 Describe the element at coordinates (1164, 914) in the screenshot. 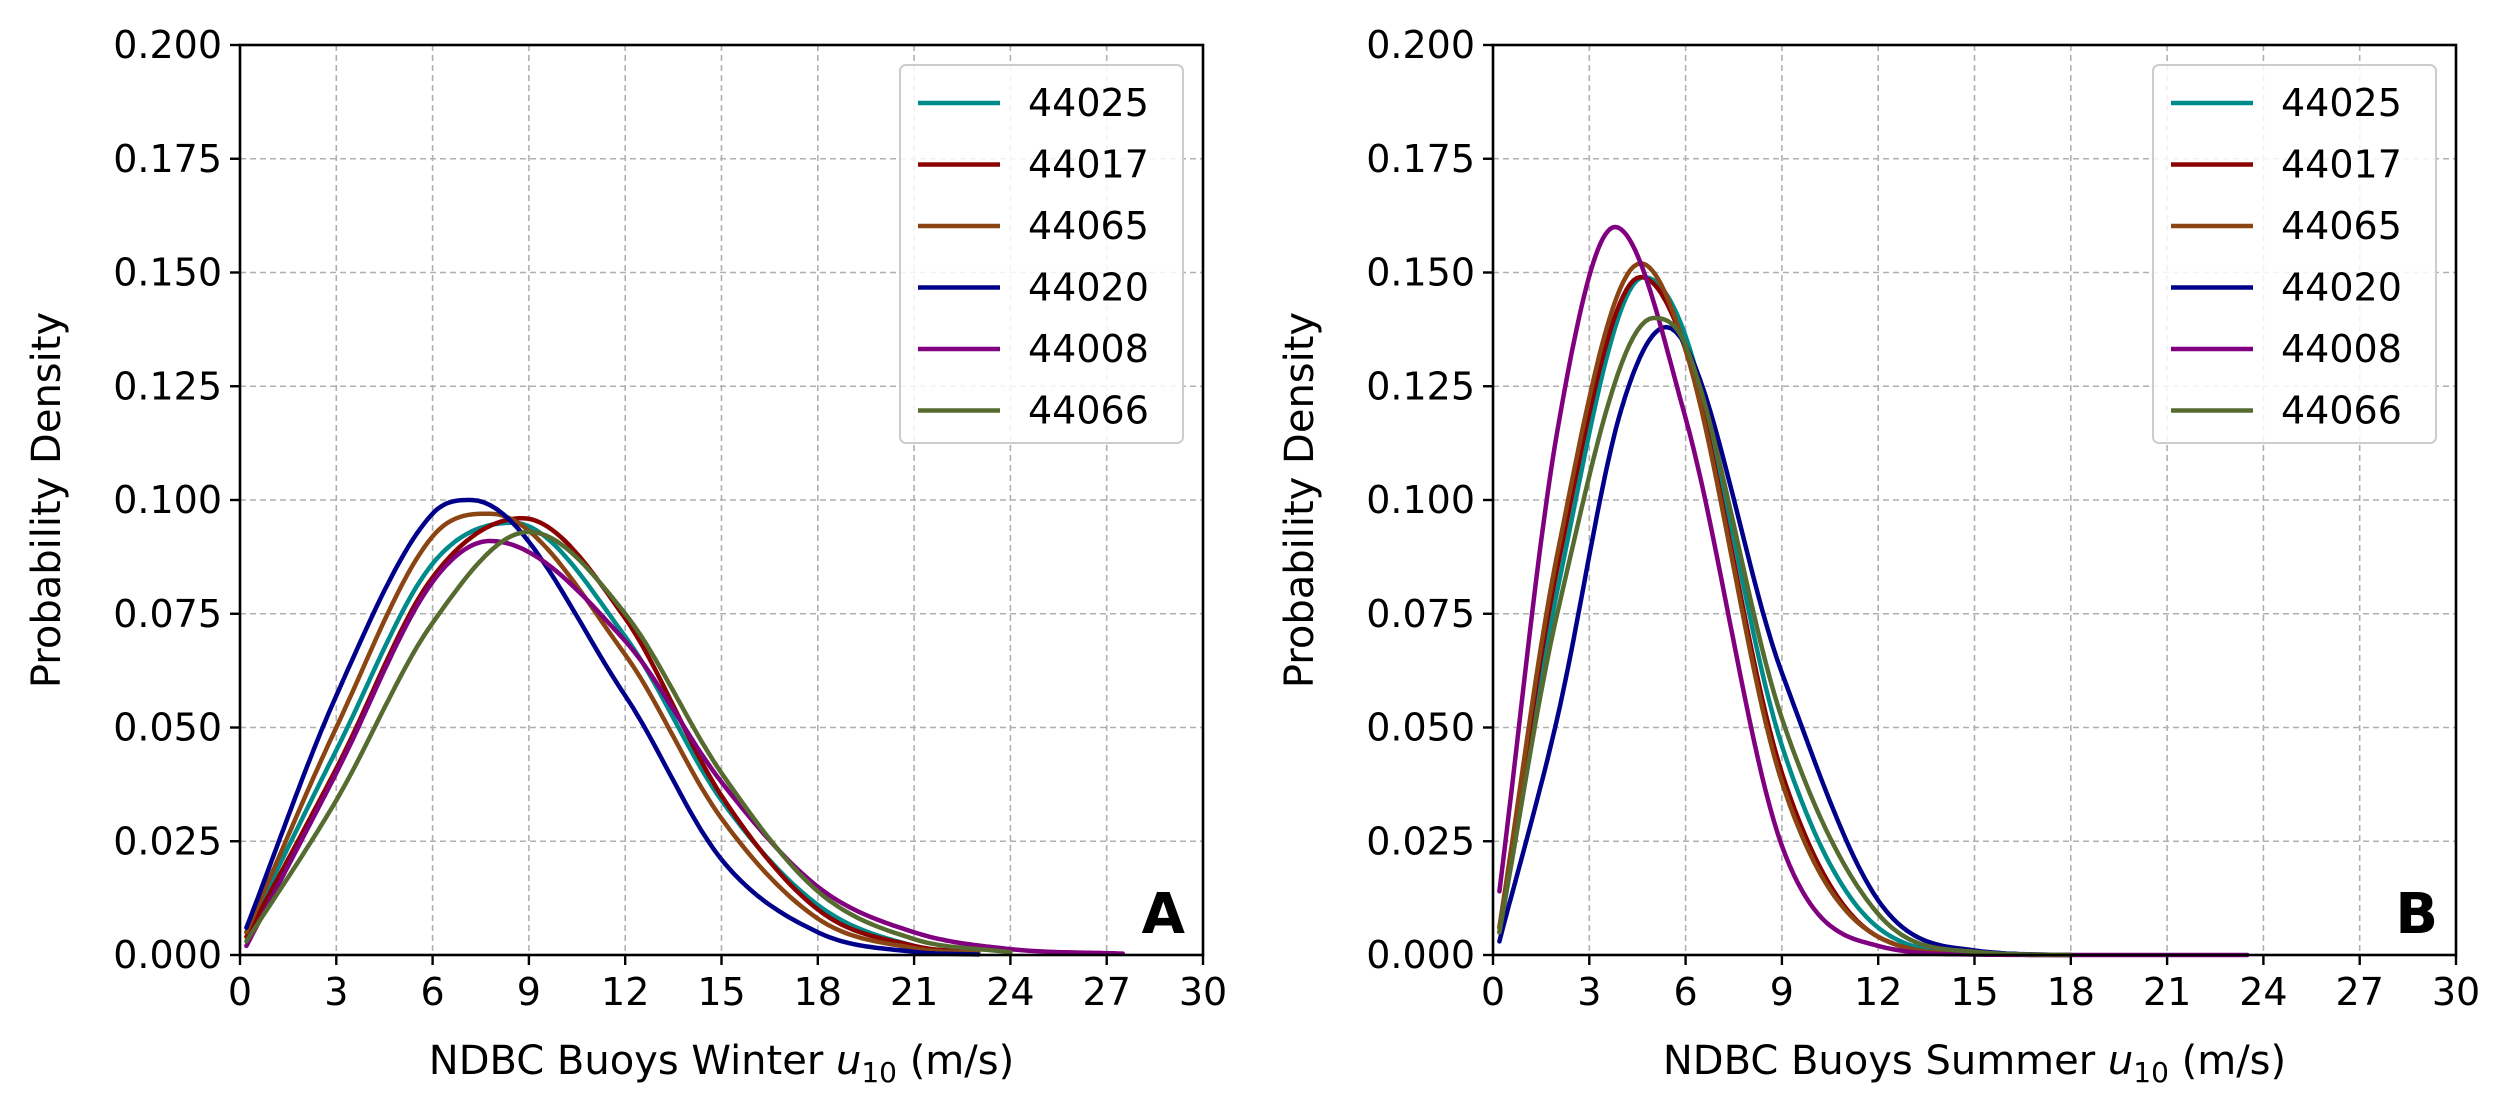

I see `panel-letter: A` at that location.